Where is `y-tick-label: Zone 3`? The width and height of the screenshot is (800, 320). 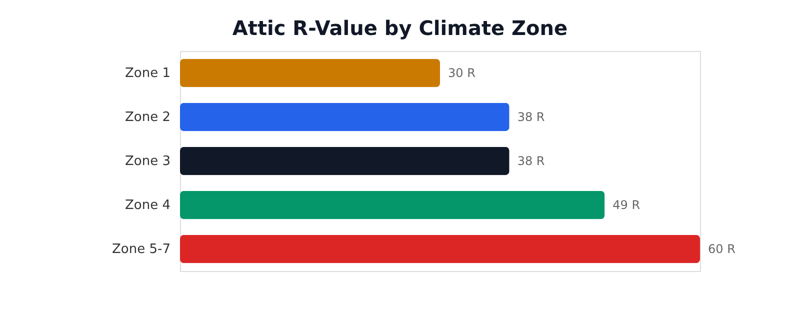 y-tick-label: Zone 3 is located at coordinates (147, 161).